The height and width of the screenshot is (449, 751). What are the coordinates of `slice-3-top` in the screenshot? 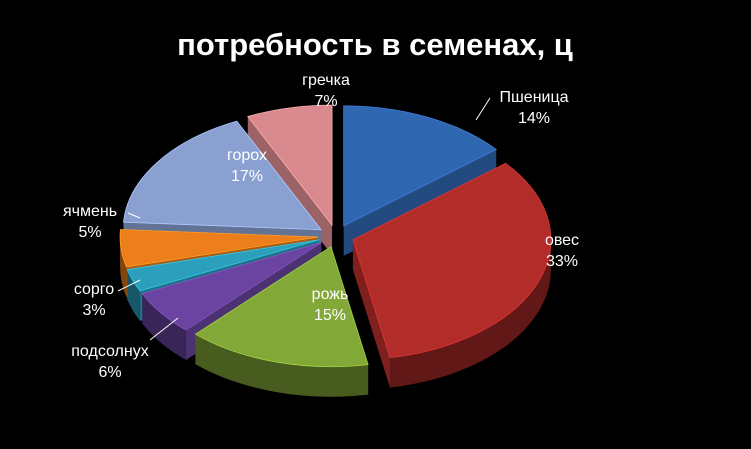 It's located at (231, 286).